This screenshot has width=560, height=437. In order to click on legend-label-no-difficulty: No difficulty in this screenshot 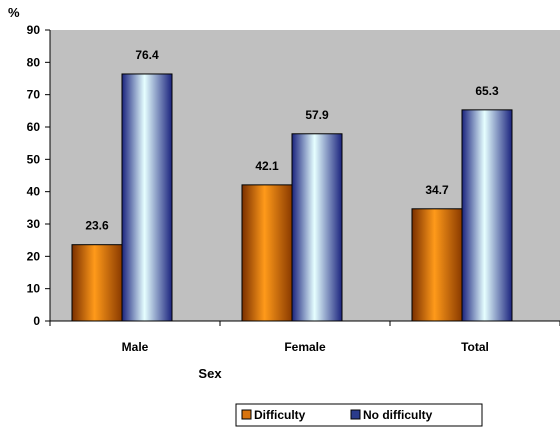, I will do `click(398, 415)`.